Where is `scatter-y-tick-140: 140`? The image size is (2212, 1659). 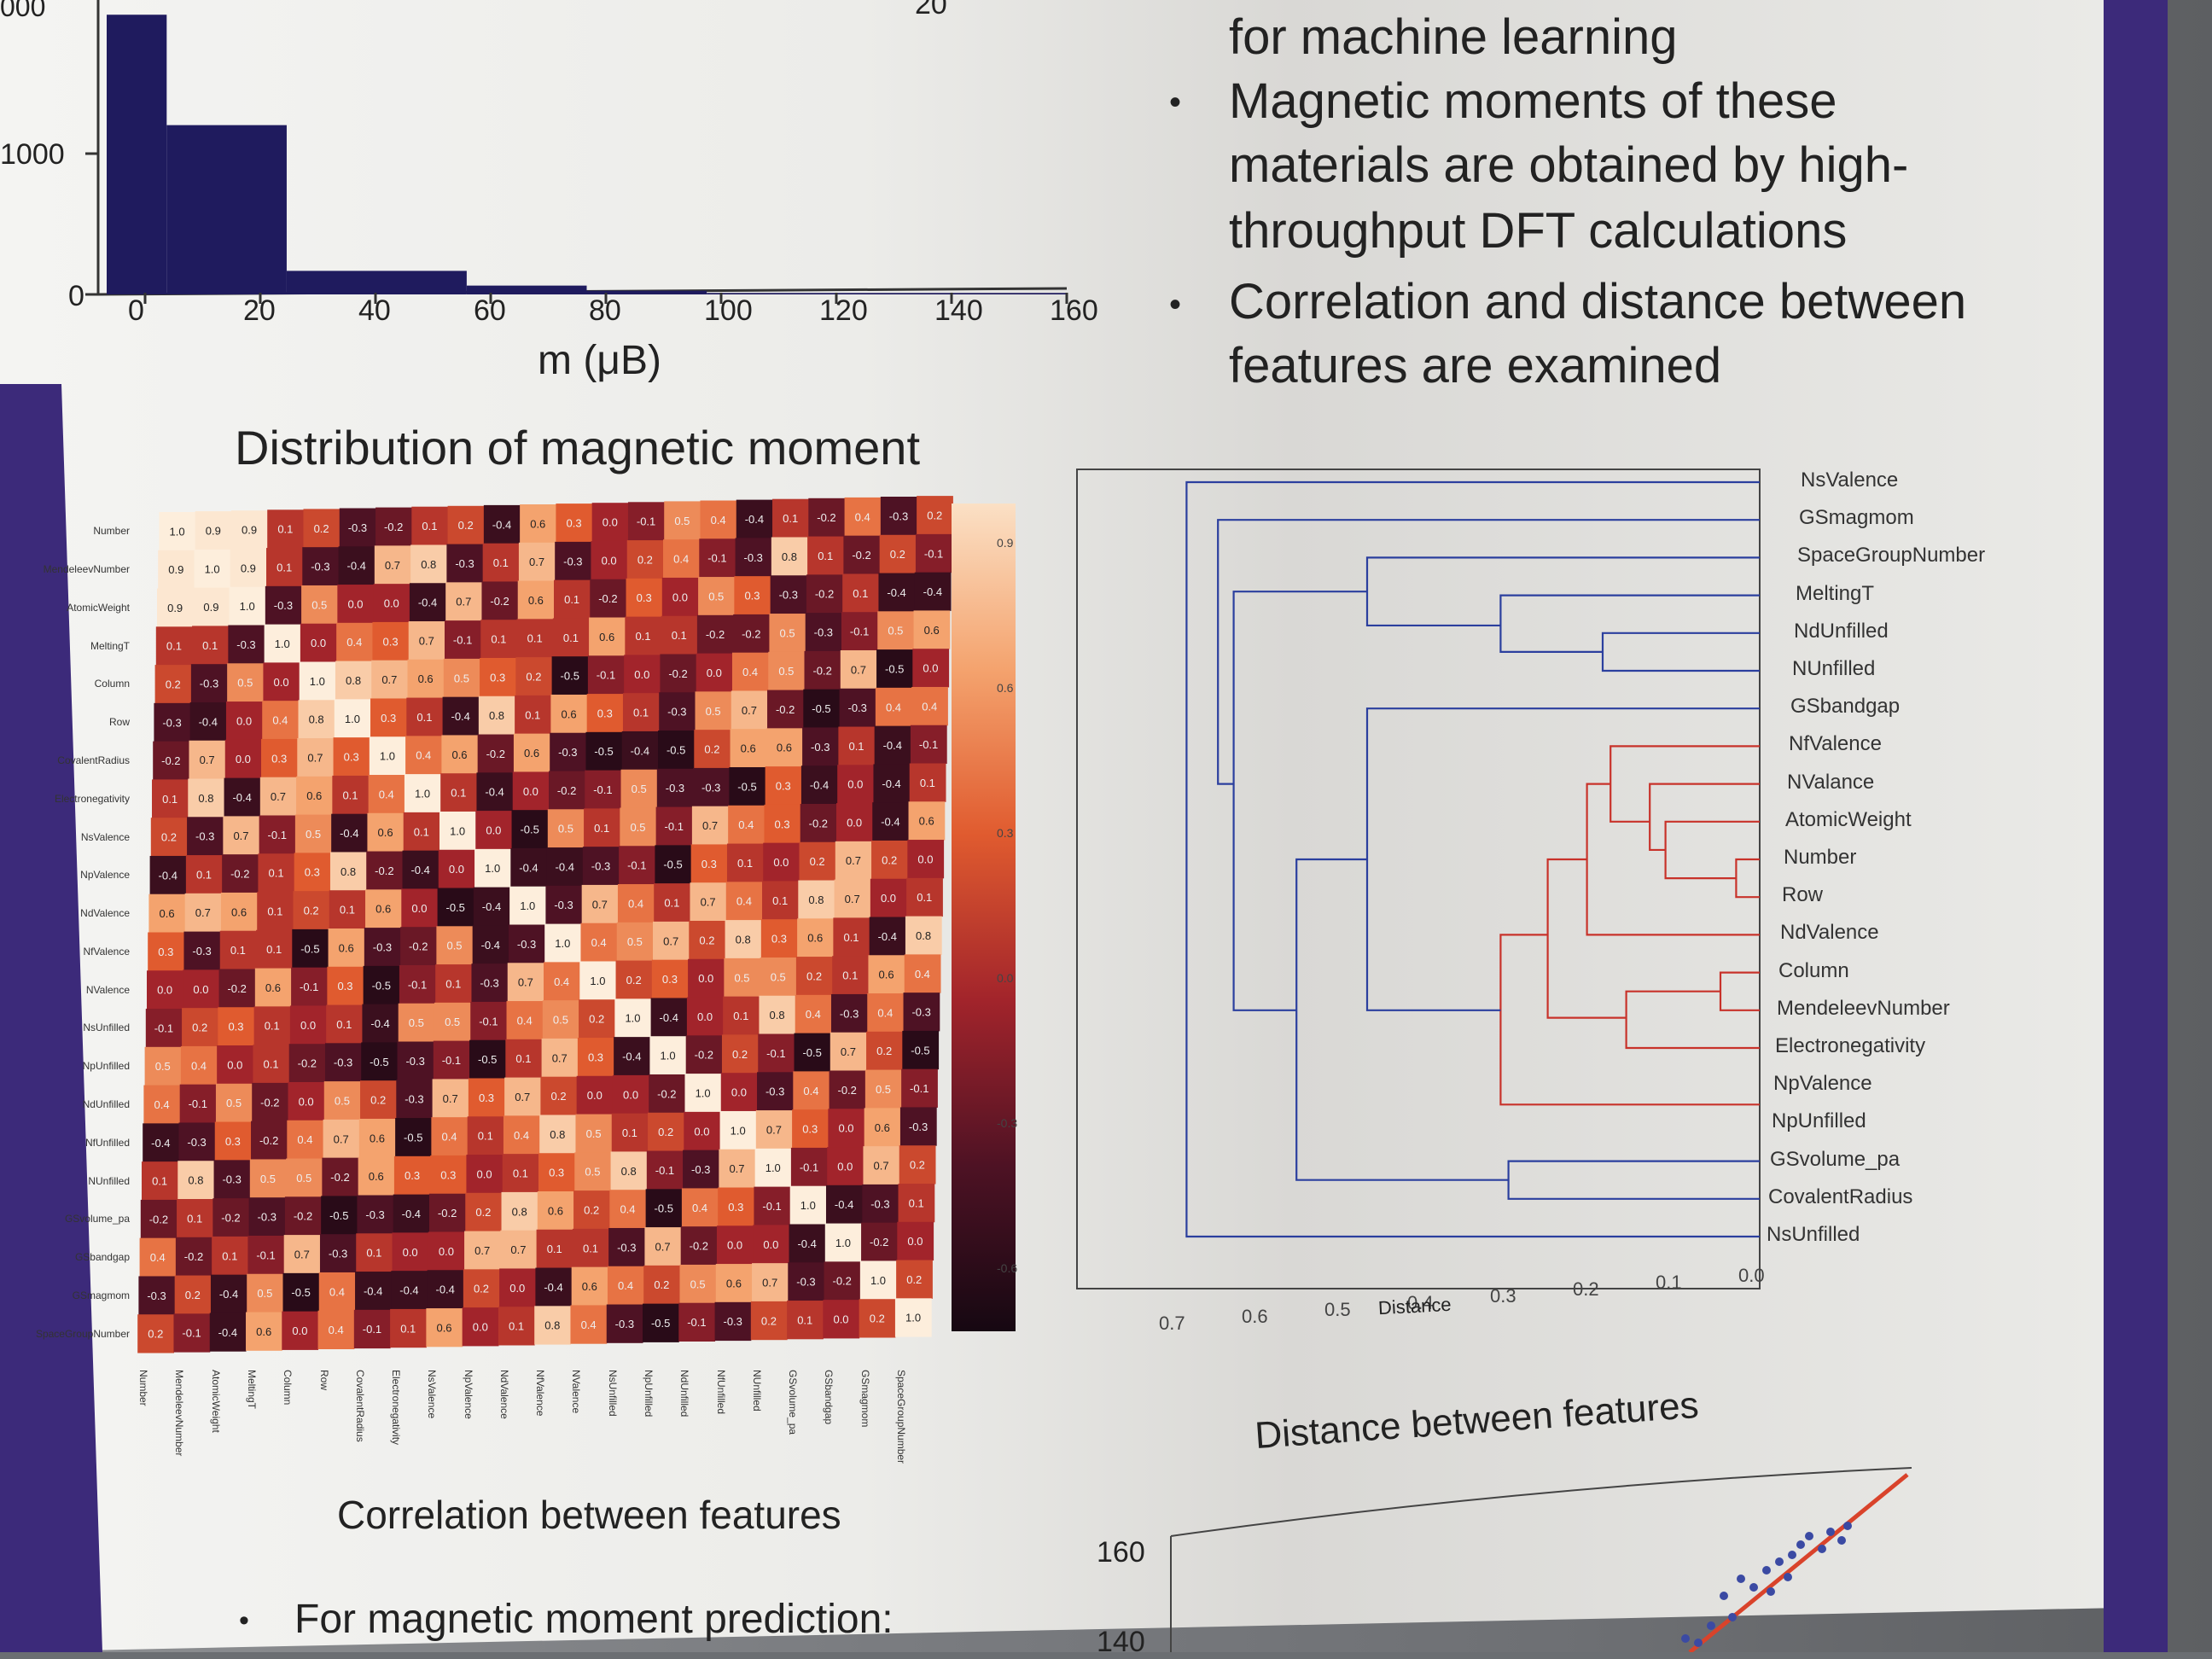
scatter-y-tick-140: 140 is located at coordinates (1121, 1642).